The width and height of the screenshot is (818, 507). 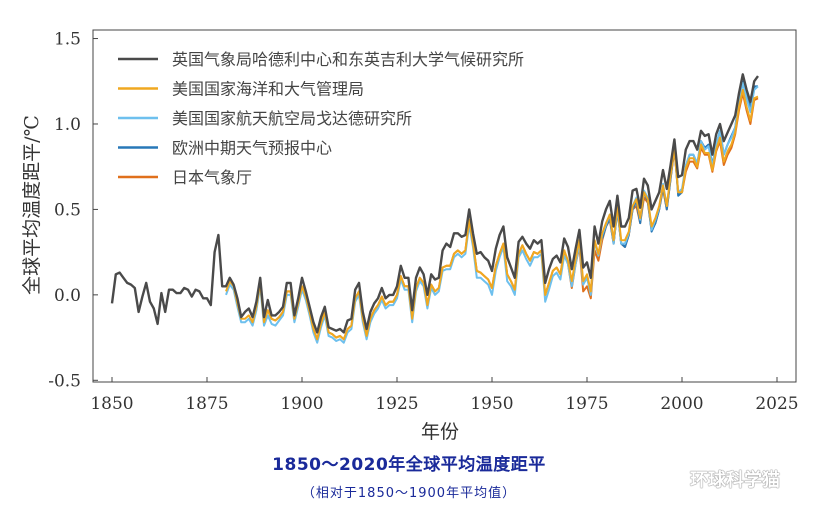 What do you see at coordinates (268, 89) in the screenshot?
I see `legend-label: 美国国家海洋和大气管理局` at bounding box center [268, 89].